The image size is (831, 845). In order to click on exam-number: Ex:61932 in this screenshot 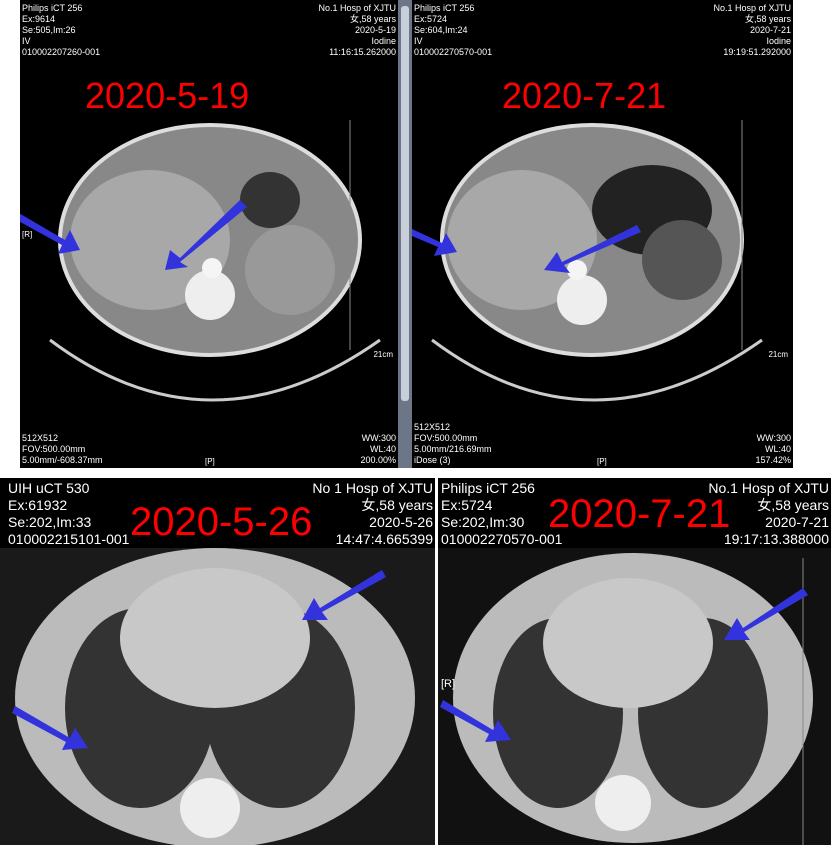, I will do `click(38, 505)`.